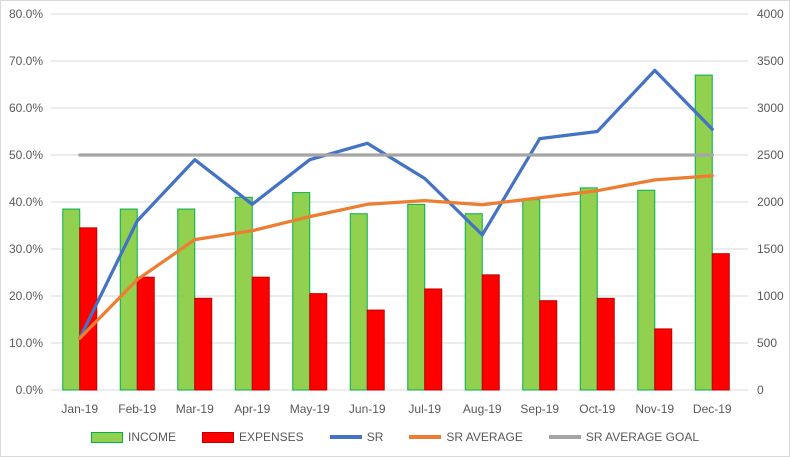  What do you see at coordinates (79, 409) in the screenshot?
I see `x-axis-label-Jan-19: Jan-19` at bounding box center [79, 409].